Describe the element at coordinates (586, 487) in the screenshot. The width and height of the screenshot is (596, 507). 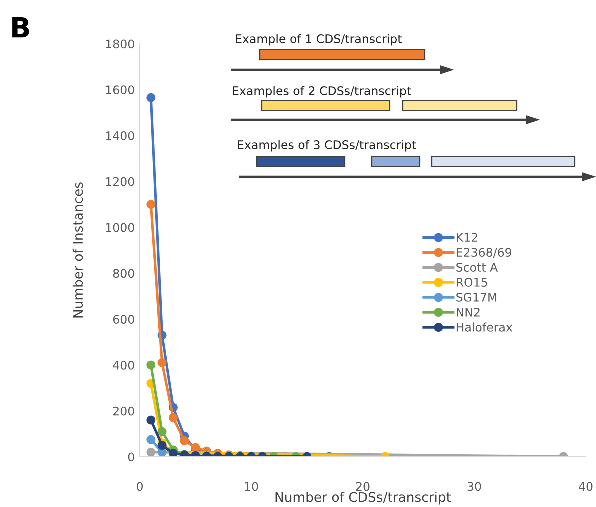
I see `x-tick-label: 40` at that location.